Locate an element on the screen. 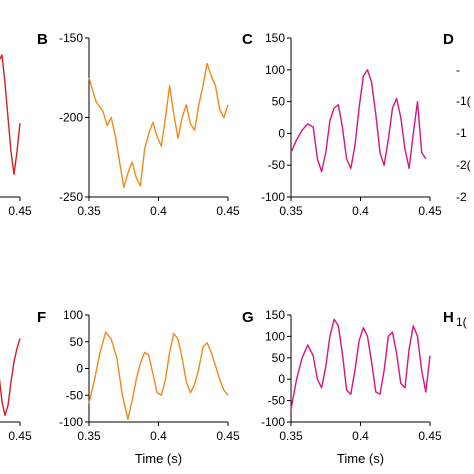 The image size is (474, 474). panel-letter: C is located at coordinates (247, 39).